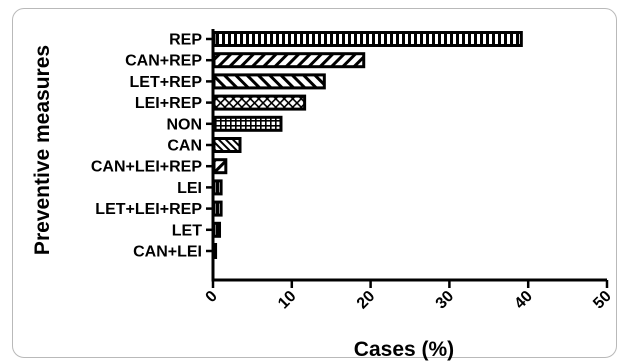 The width and height of the screenshot is (629, 362). I want to click on category-label-non: NON, so click(184, 124).